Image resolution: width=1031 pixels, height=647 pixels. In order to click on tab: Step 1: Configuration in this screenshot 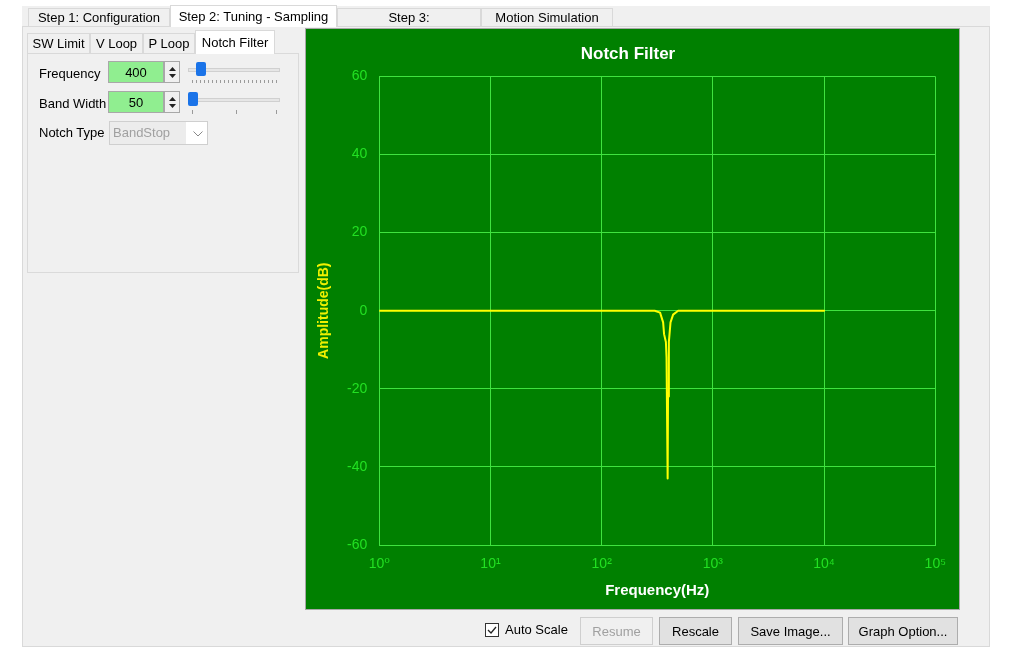, I will do `click(99, 17)`.